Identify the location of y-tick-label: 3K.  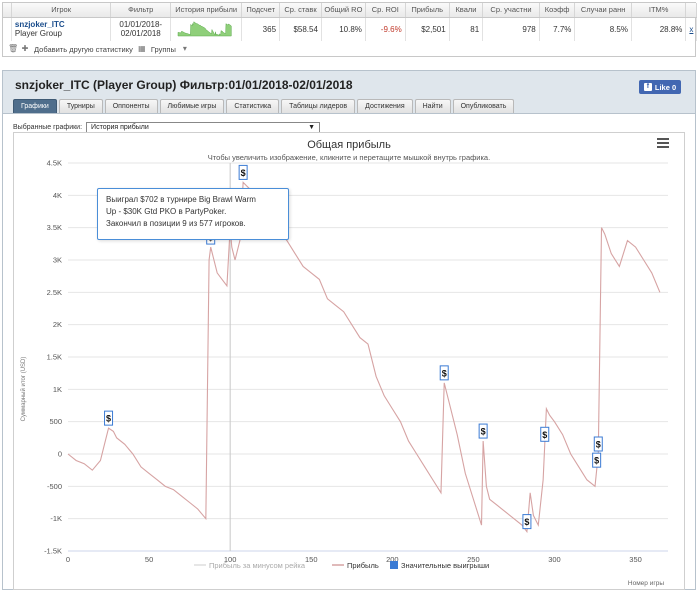
(57, 260).